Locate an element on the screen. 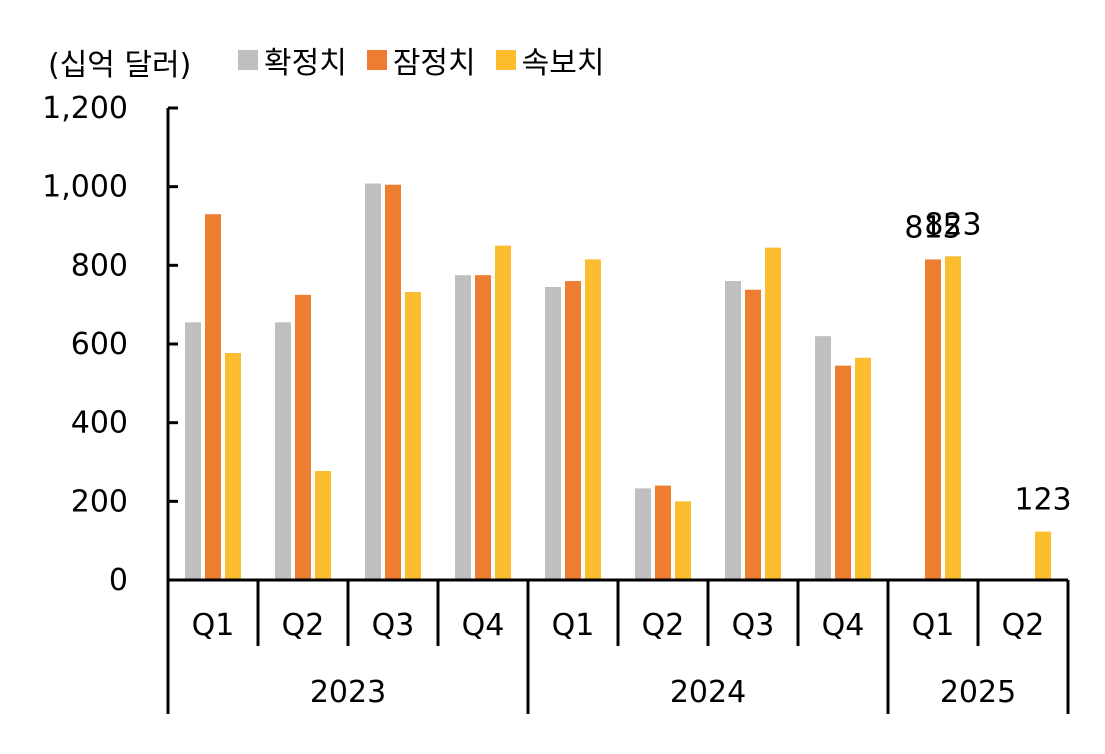 This screenshot has height=754, width=1105. y-tick-label-5: 1,000 is located at coordinates (85, 187).